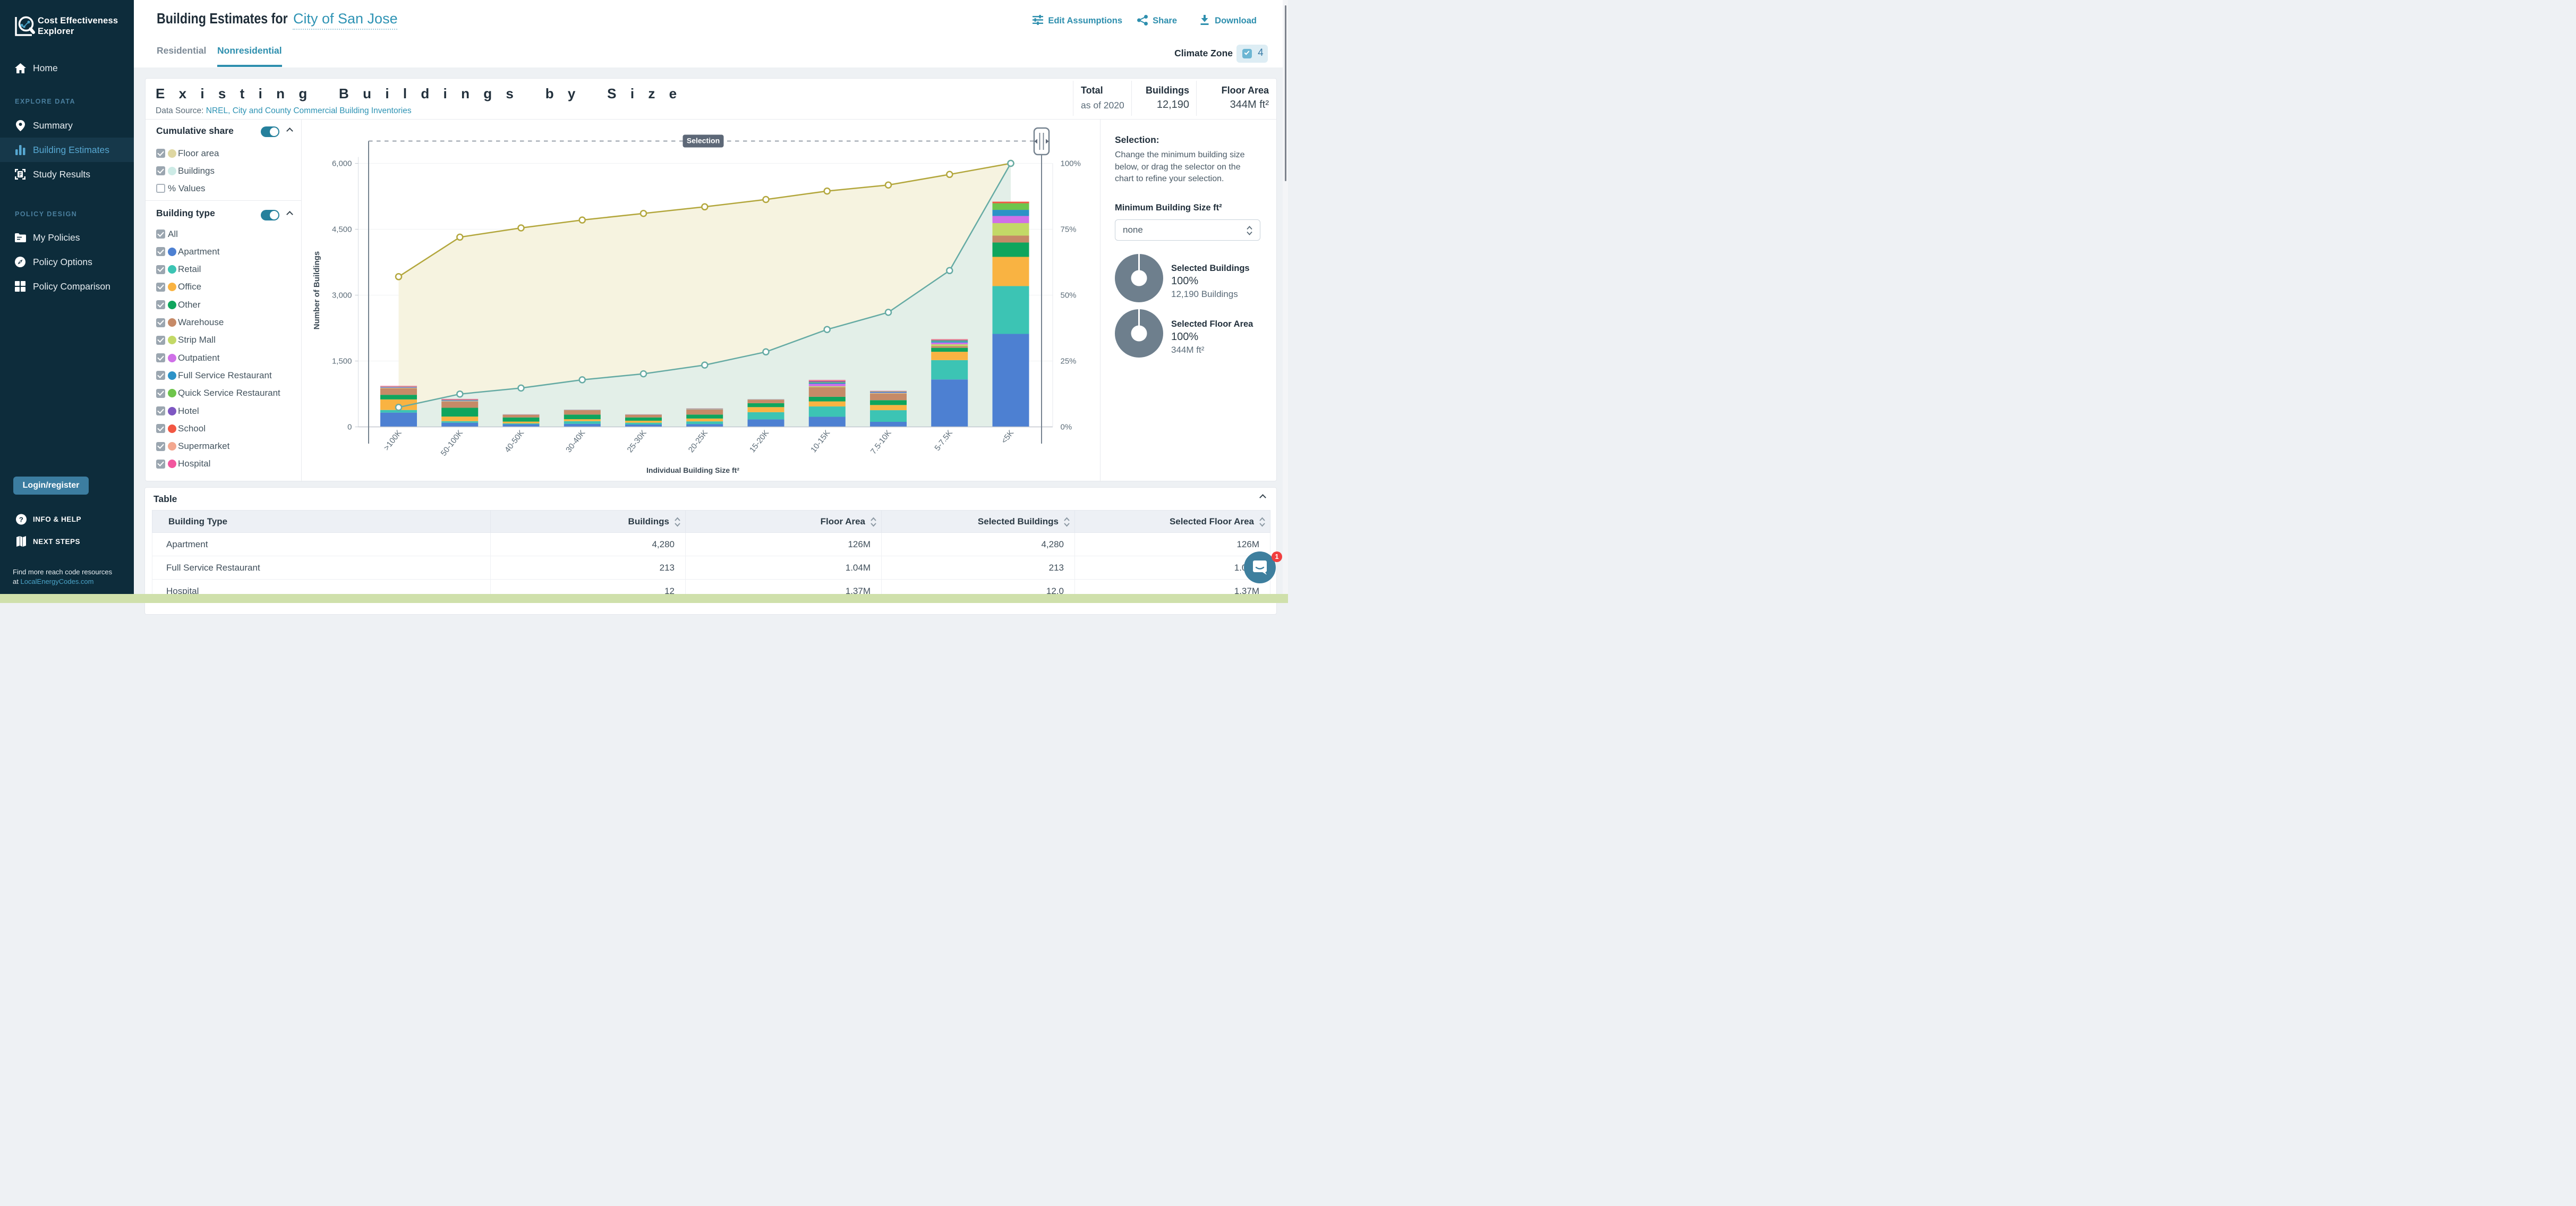 This screenshot has width=2576, height=1206. What do you see at coordinates (342, 163) in the screenshot?
I see `svg-text: 6,000` at bounding box center [342, 163].